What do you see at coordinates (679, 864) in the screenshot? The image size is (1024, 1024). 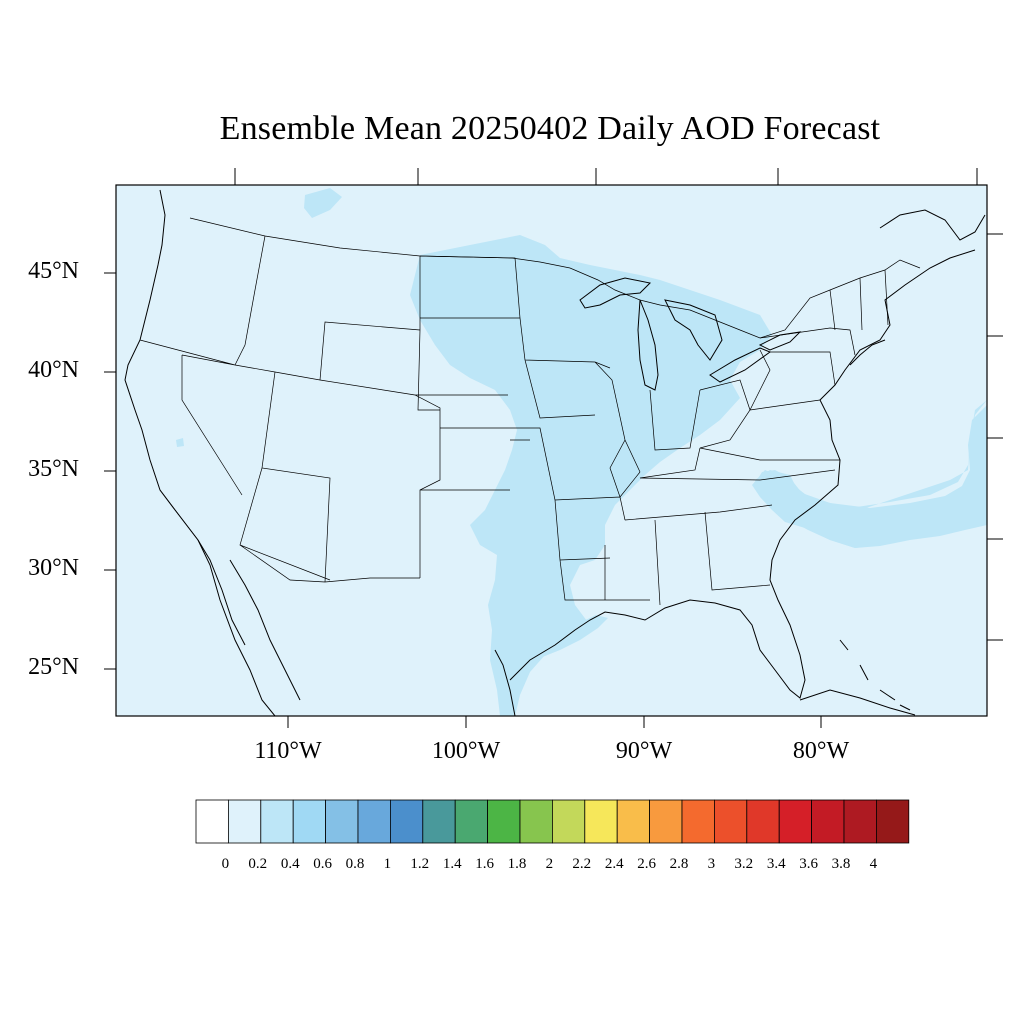 I see `colorbar-label: 2.8` at bounding box center [679, 864].